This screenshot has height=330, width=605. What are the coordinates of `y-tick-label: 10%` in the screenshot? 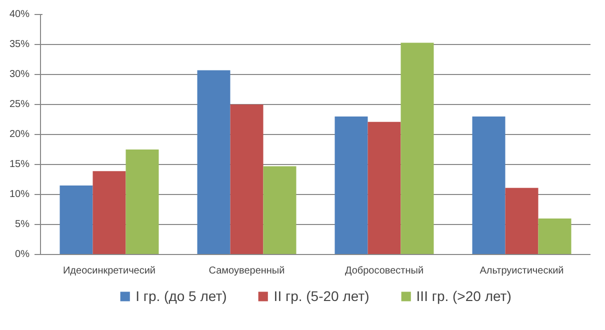 It's located at (19, 194).